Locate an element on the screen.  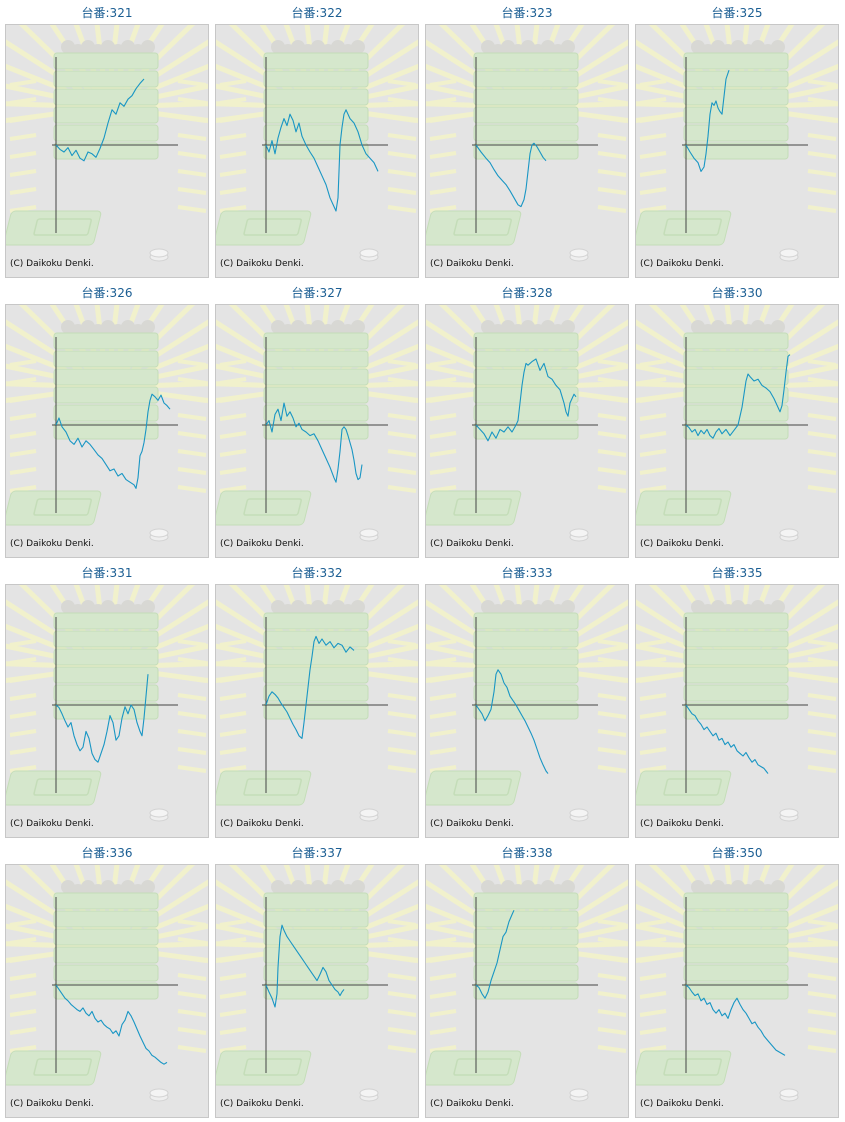
chart-cell: 台番:330 (C) Daikoku Denki. is located at coordinates (737, 419).